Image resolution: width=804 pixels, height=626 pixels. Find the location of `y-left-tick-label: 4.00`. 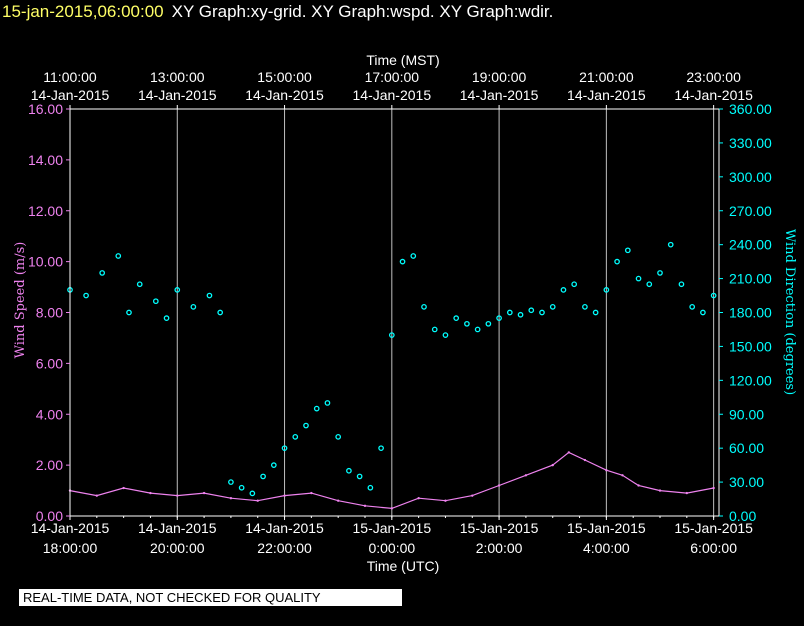

y-left-tick-label: 4.00 is located at coordinates (49, 414).